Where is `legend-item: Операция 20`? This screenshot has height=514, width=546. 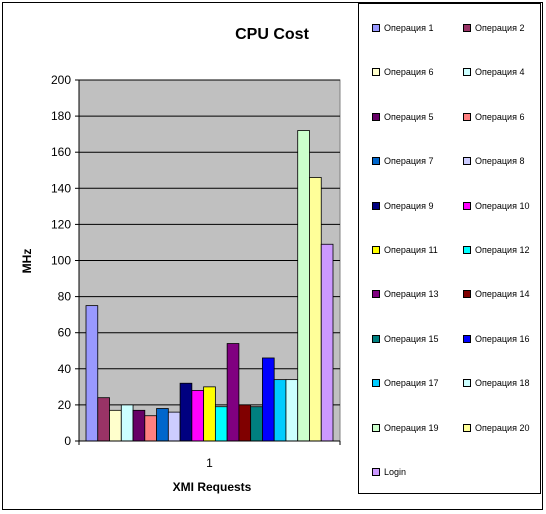
legend-item: Операция 20 is located at coordinates (496, 428).